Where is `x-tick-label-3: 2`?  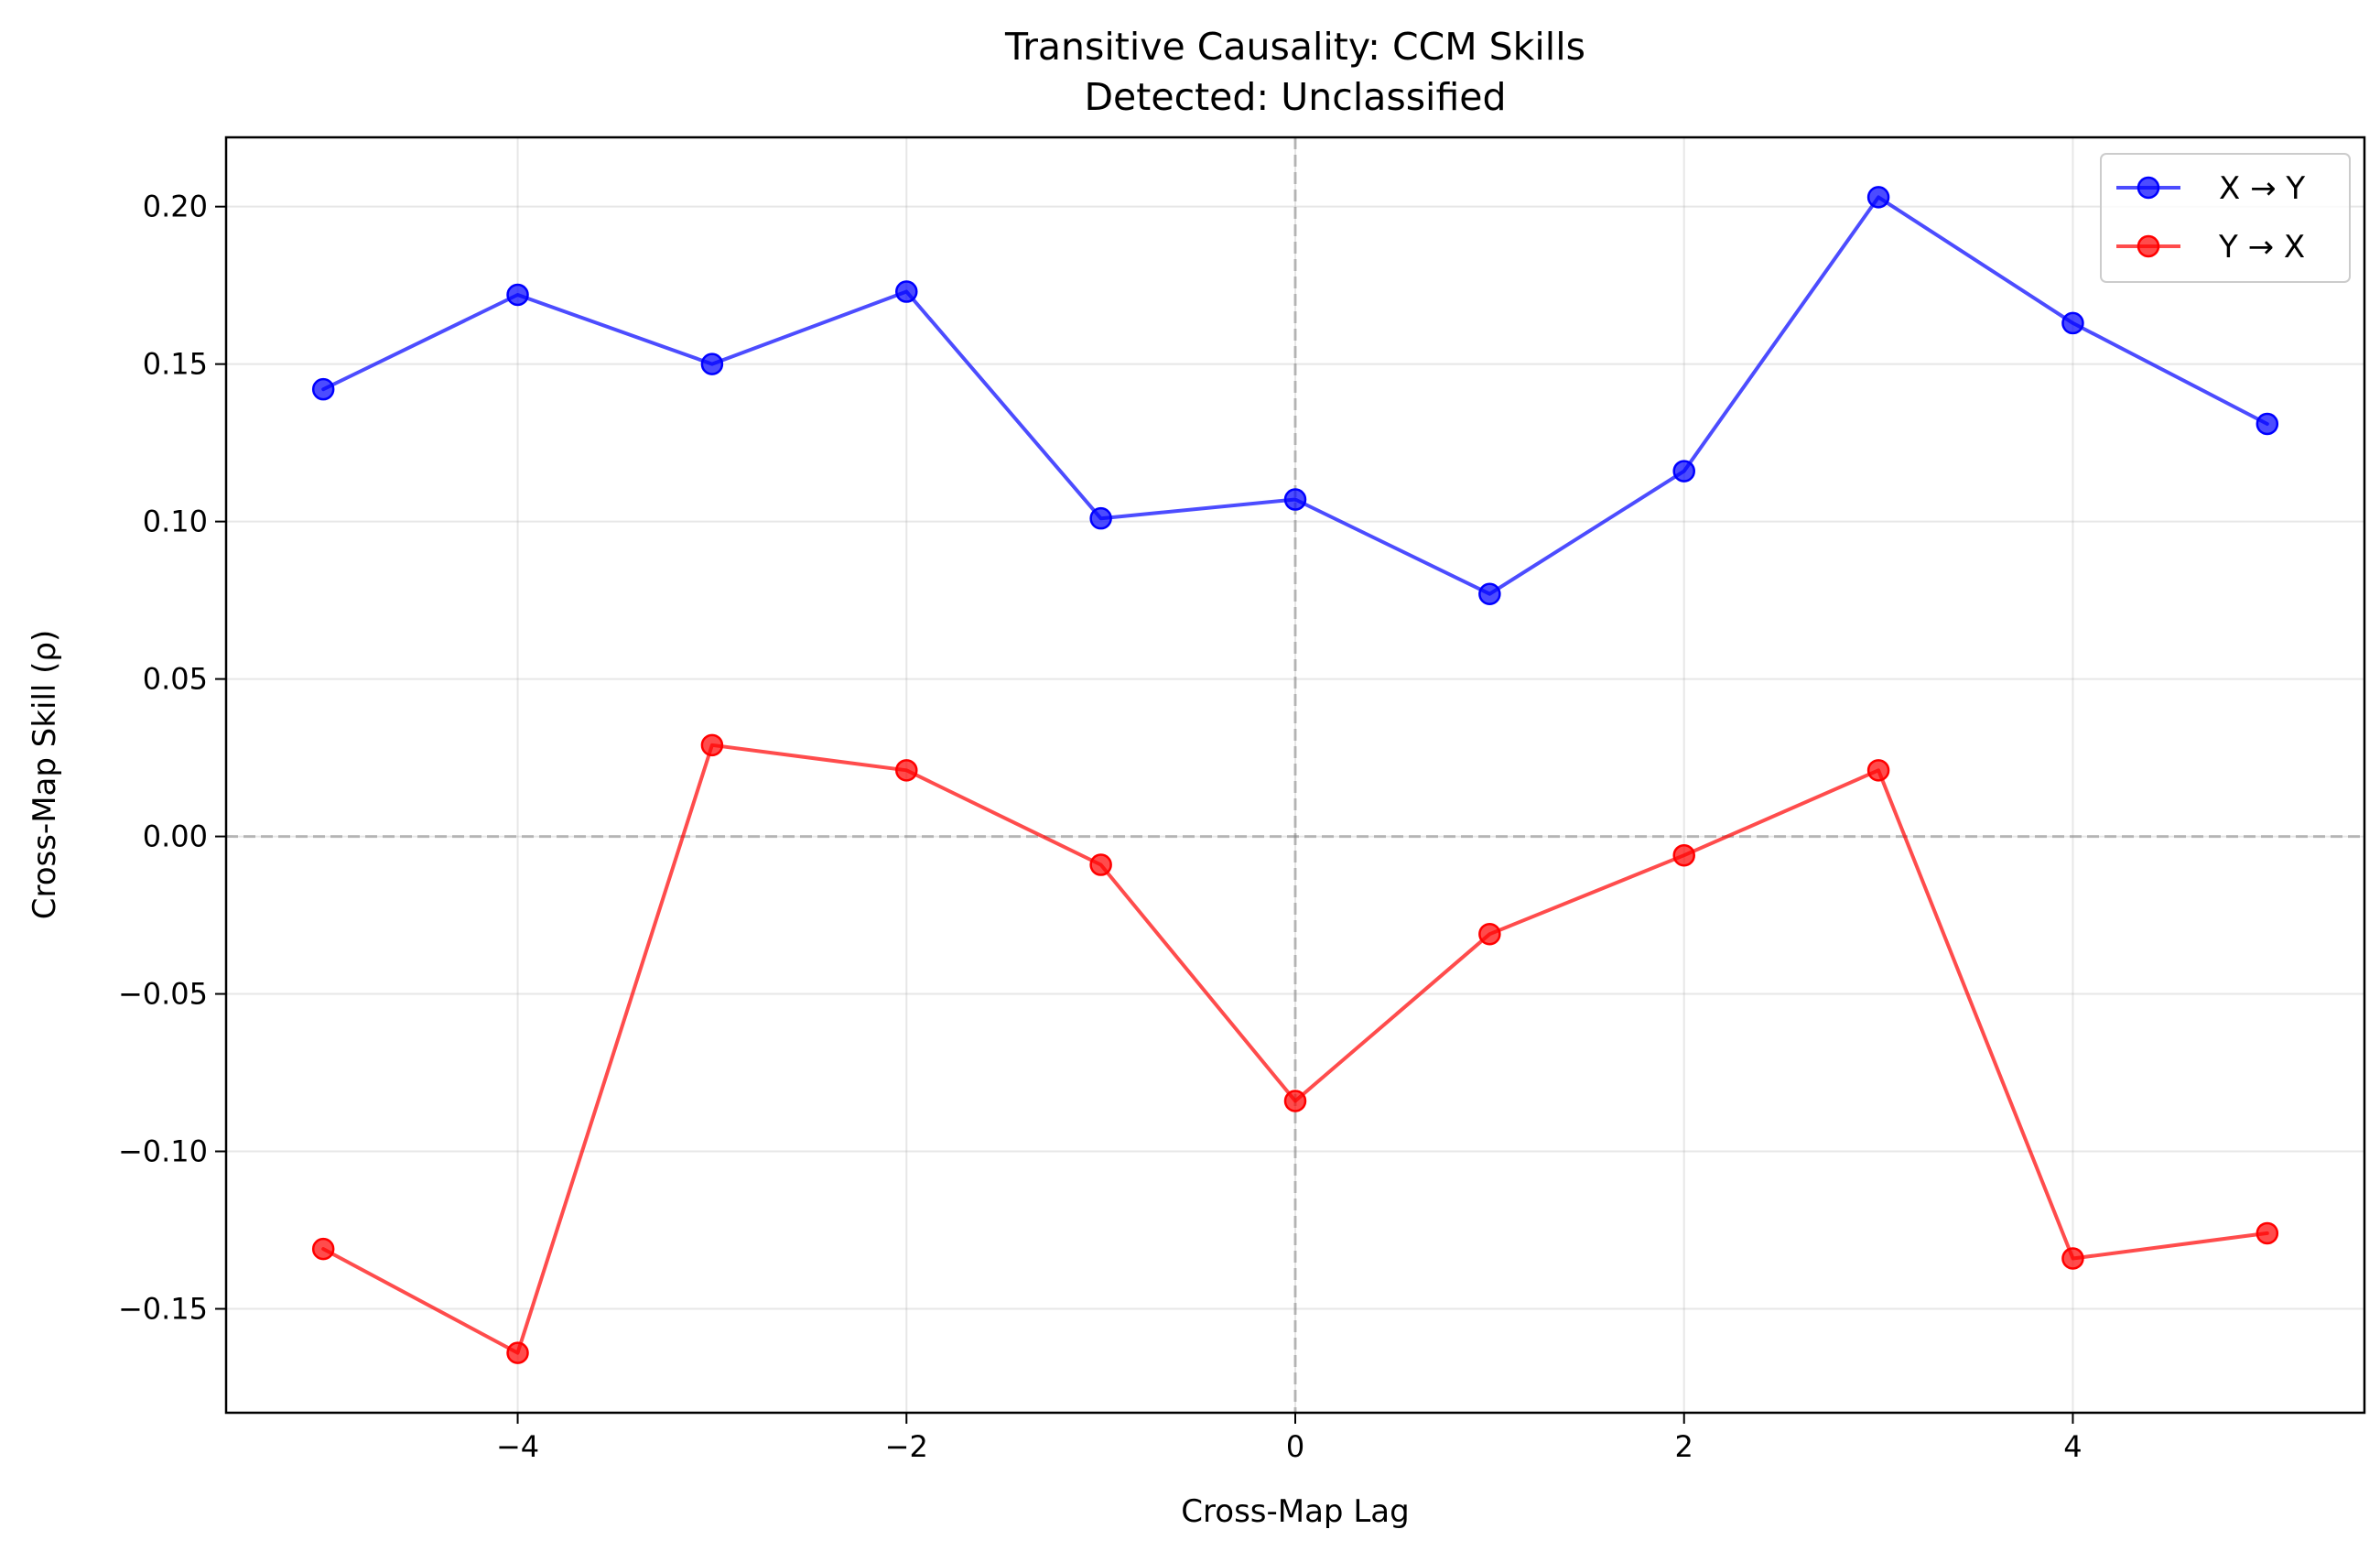 x-tick-label-3: 2 is located at coordinates (1684, 1446).